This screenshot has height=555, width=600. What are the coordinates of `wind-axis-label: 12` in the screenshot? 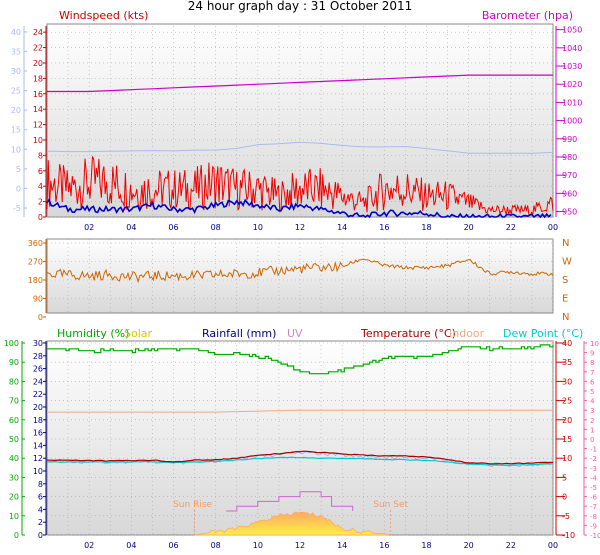 It's located at (38, 125).